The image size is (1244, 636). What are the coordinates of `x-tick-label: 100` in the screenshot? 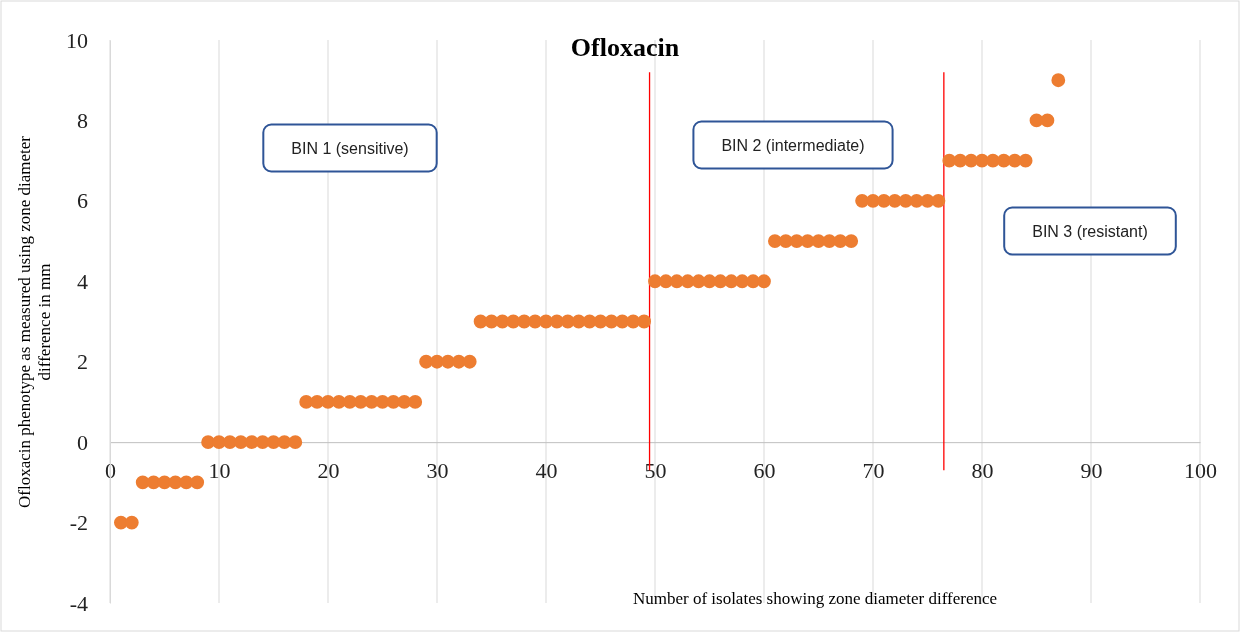 It's located at (1200, 470).